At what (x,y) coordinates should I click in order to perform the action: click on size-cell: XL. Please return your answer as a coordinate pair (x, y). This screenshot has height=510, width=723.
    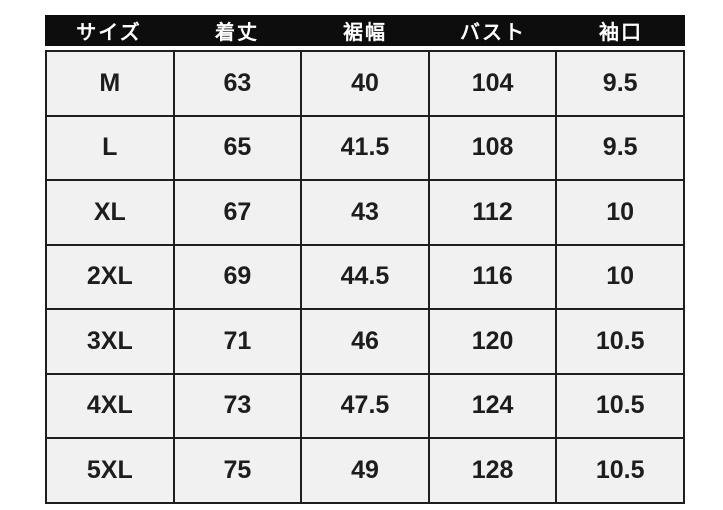
    Looking at the image, I should click on (110, 212).